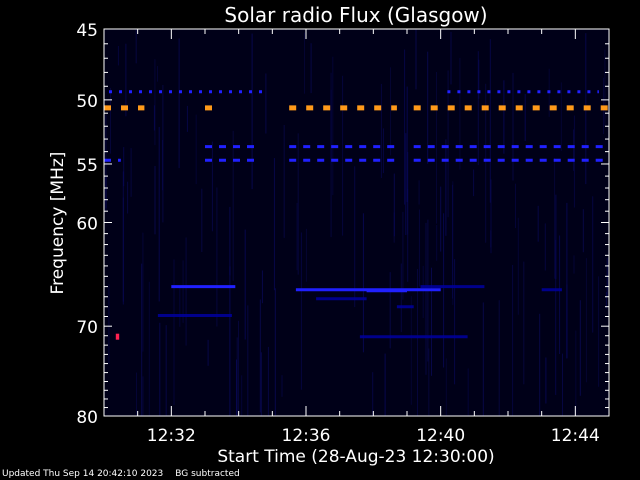 This screenshot has width=640, height=480. What do you see at coordinates (306, 436) in the screenshot?
I see `x-tick-label: 12:36` at bounding box center [306, 436].